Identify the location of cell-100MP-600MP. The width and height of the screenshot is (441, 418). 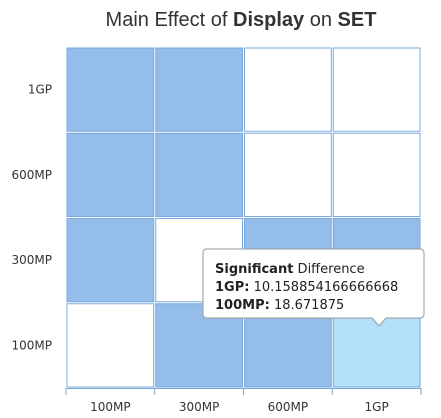
(110, 174).